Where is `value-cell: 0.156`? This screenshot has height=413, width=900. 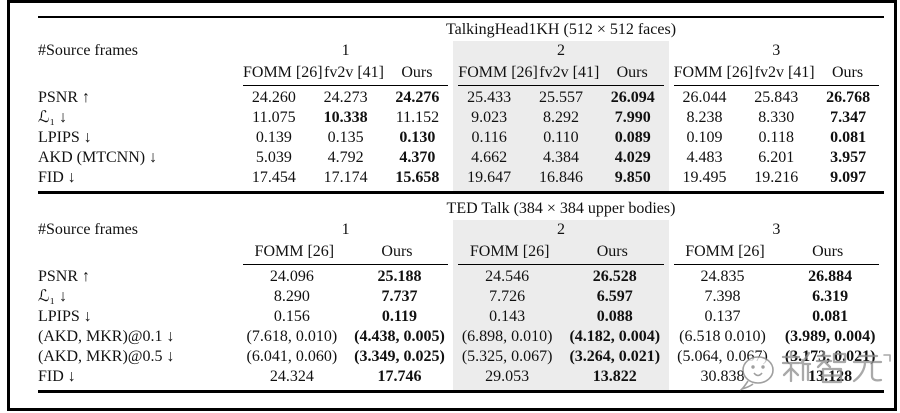
value-cell: 0.156 is located at coordinates (291, 316).